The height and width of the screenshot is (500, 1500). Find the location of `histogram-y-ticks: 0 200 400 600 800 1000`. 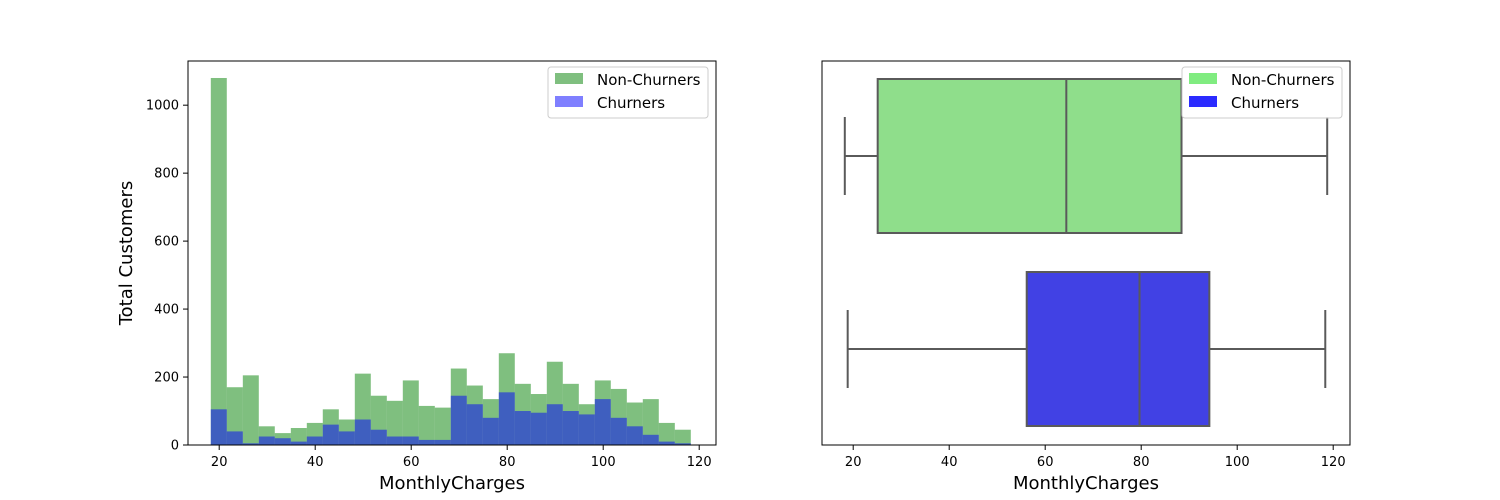

histogram-y-ticks: 0 200 400 600 800 1000 is located at coordinates (167, 276).